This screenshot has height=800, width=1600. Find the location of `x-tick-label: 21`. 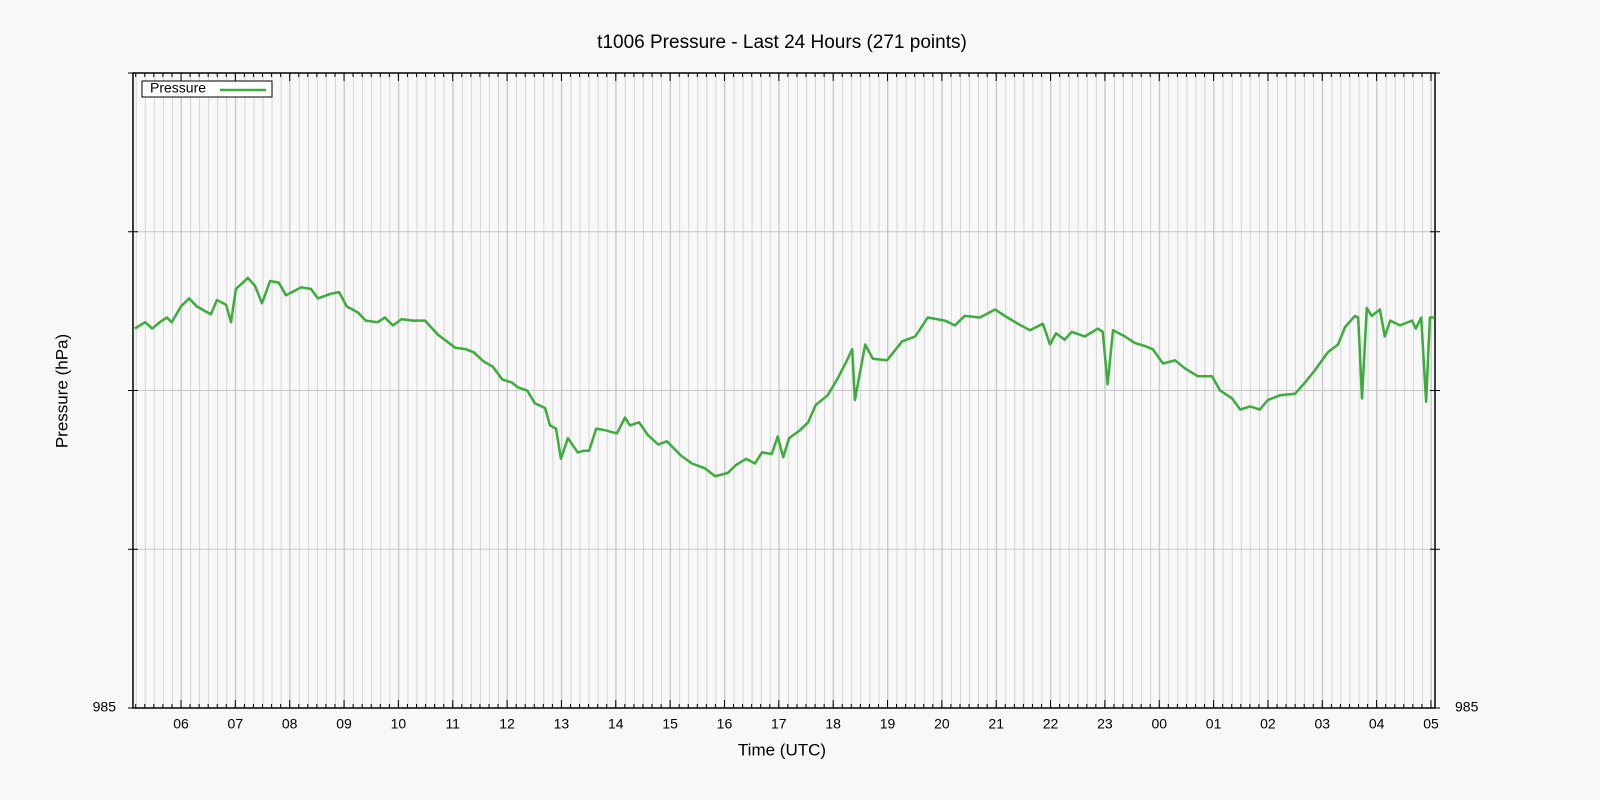

x-tick-label: 21 is located at coordinates (996, 724).